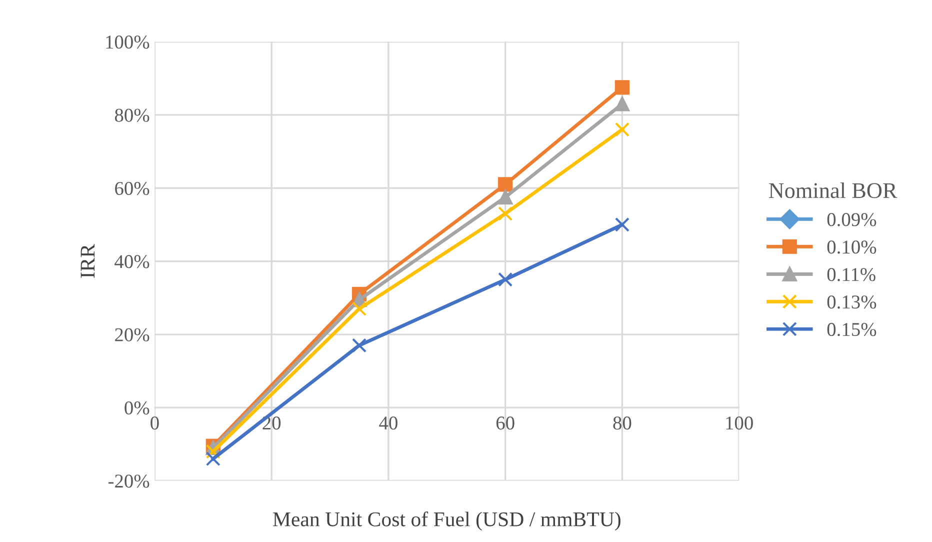 This screenshot has height=542, width=932. What do you see at coordinates (132, 335) in the screenshot?
I see `y-tick-label: 20%` at bounding box center [132, 335].